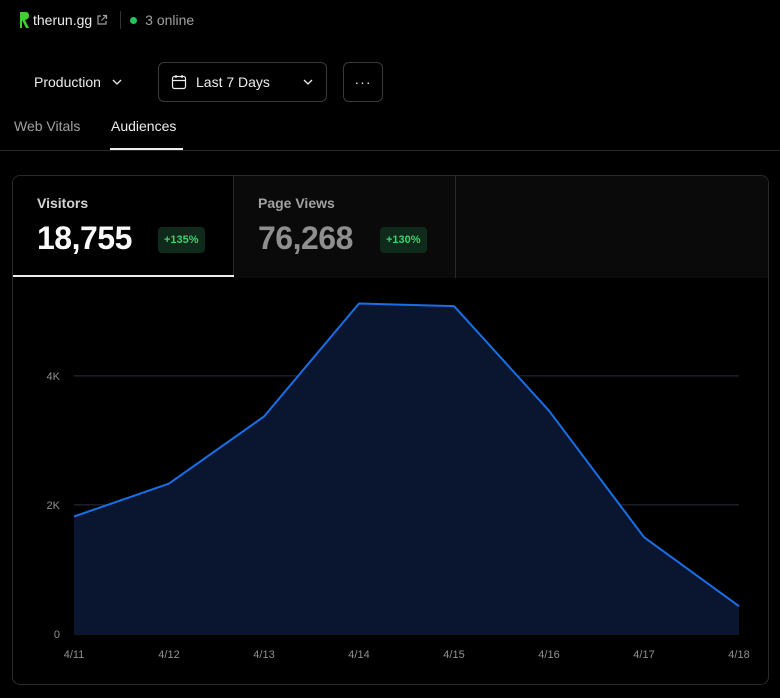 This screenshot has width=780, height=698. What do you see at coordinates (134, 20) in the screenshot?
I see `online-status-dot` at bounding box center [134, 20].